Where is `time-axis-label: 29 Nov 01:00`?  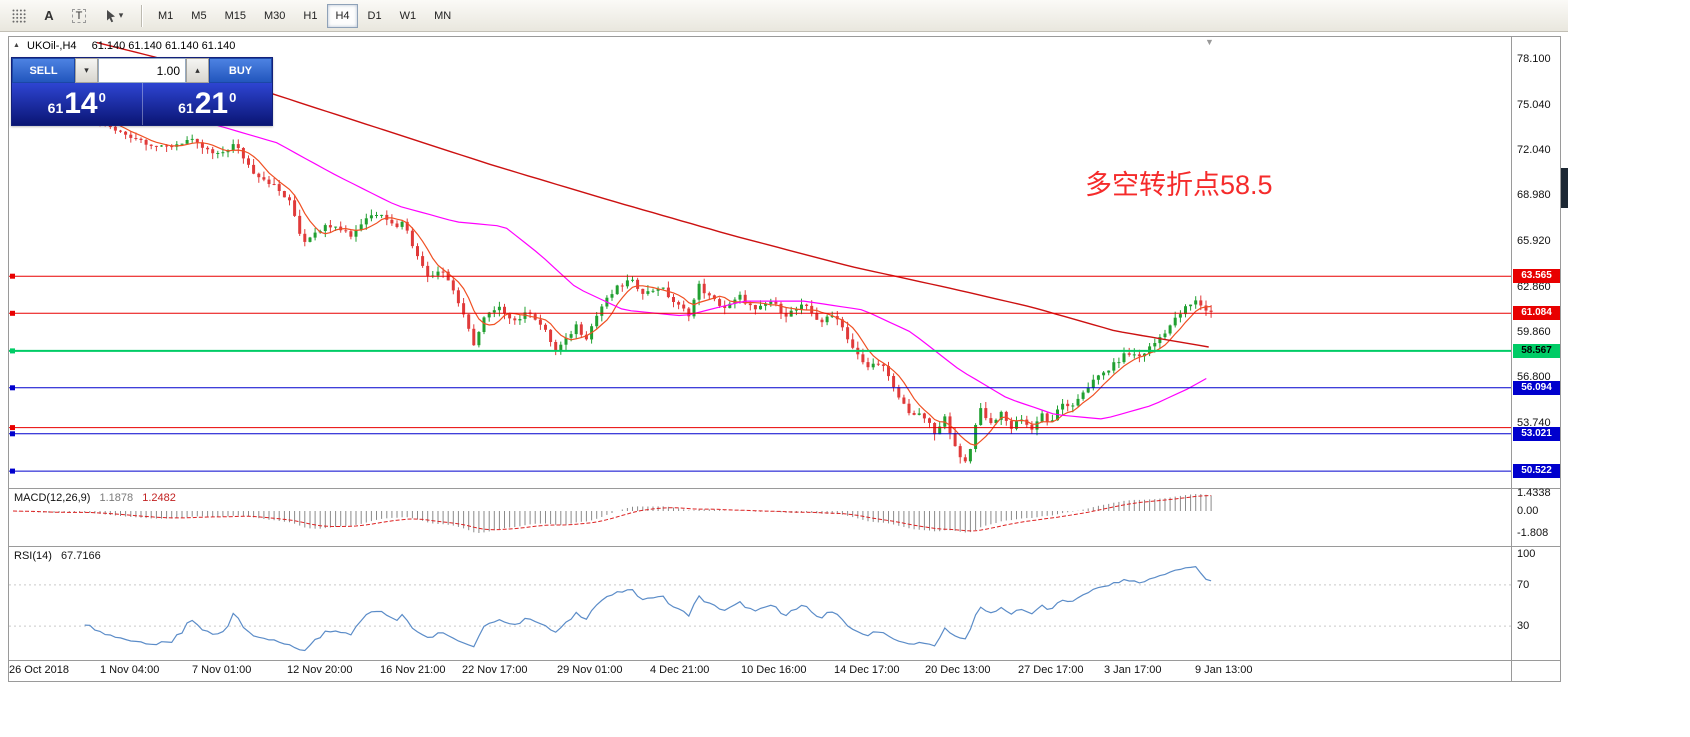 time-axis-label: 29 Nov 01:00 is located at coordinates (590, 670).